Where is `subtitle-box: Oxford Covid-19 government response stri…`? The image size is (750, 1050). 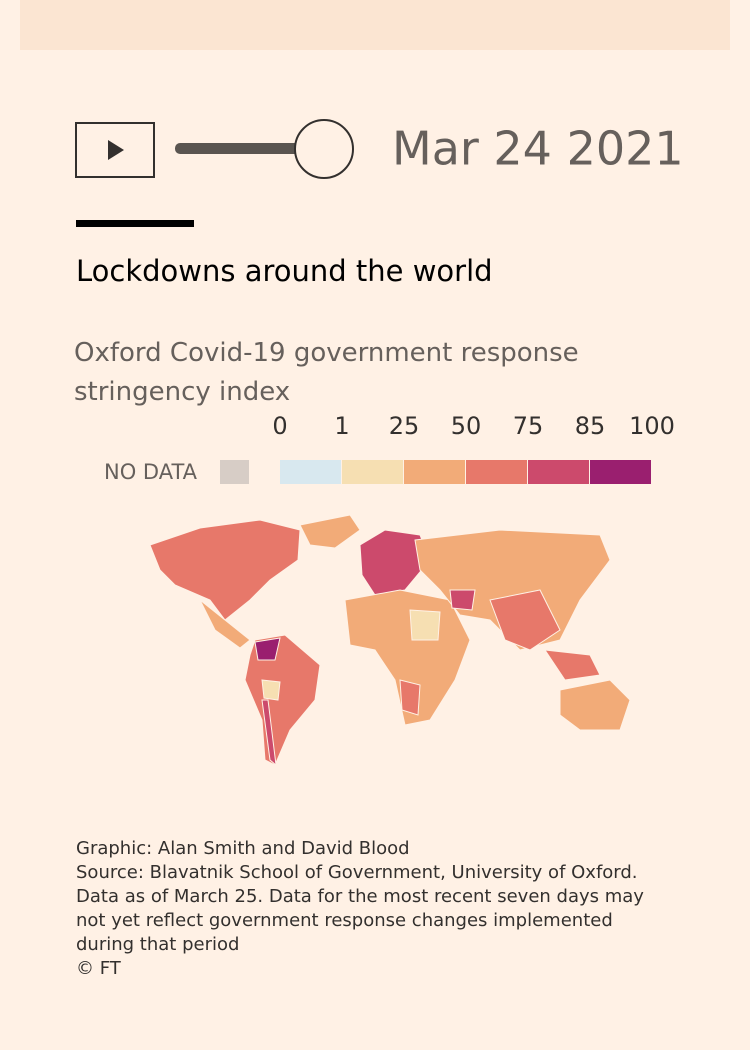
subtitle-box: Oxford Covid-19 government response stri… is located at coordinates (326, 372).